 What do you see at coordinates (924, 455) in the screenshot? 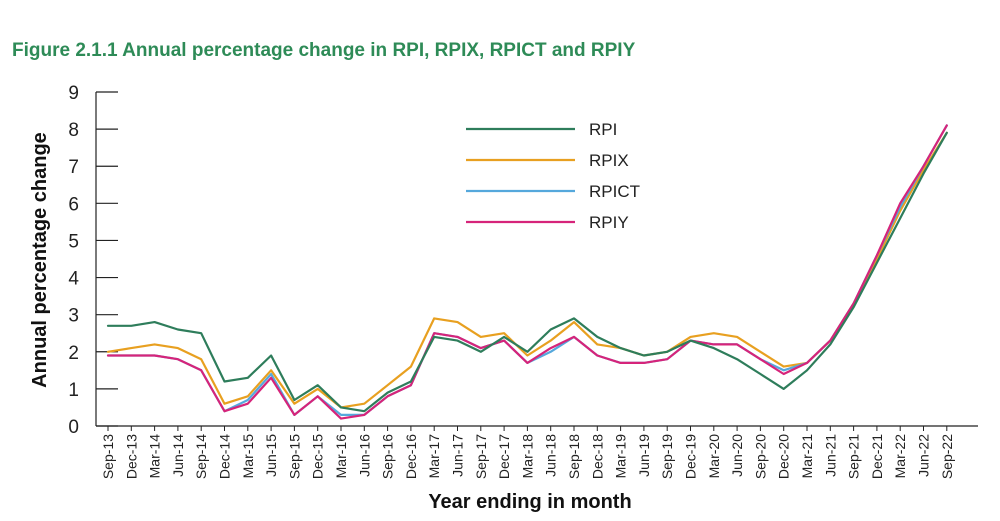
I see `x-tick-label: Jun-22` at bounding box center [924, 455].